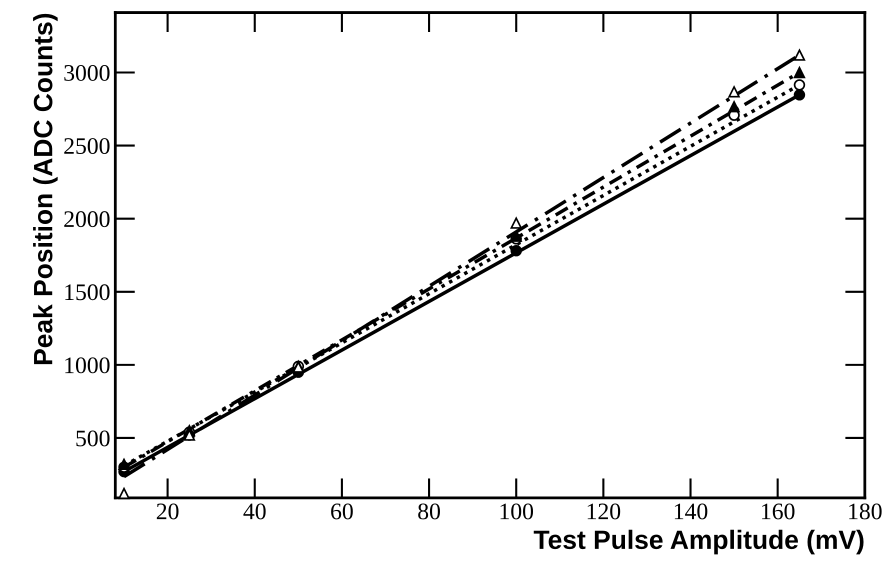  What do you see at coordinates (93, 438) in the screenshot?
I see `y-tick-label: 500` at bounding box center [93, 438].